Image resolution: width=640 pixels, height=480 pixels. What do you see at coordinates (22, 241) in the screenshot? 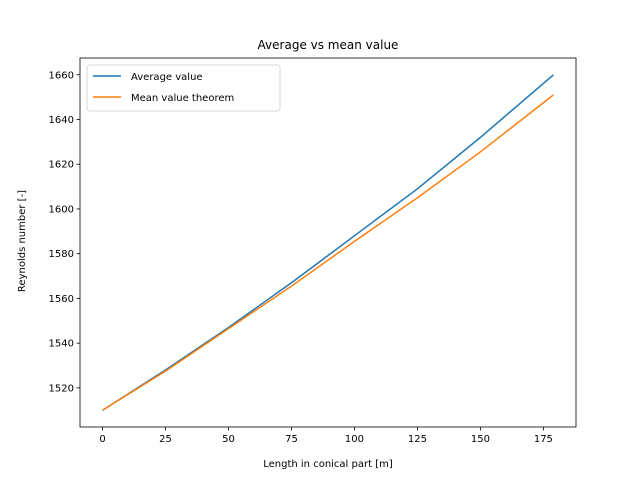
I see `y-axis-label: Reynolds number [-]` at bounding box center [22, 241].